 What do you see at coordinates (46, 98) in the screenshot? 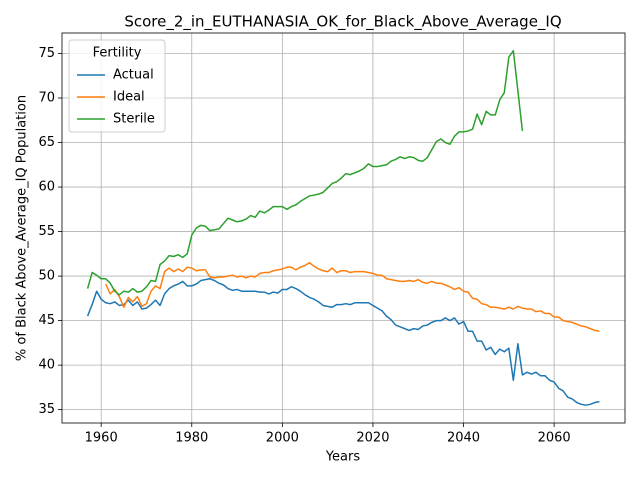
I see `y-tick-label: 70` at bounding box center [46, 98].